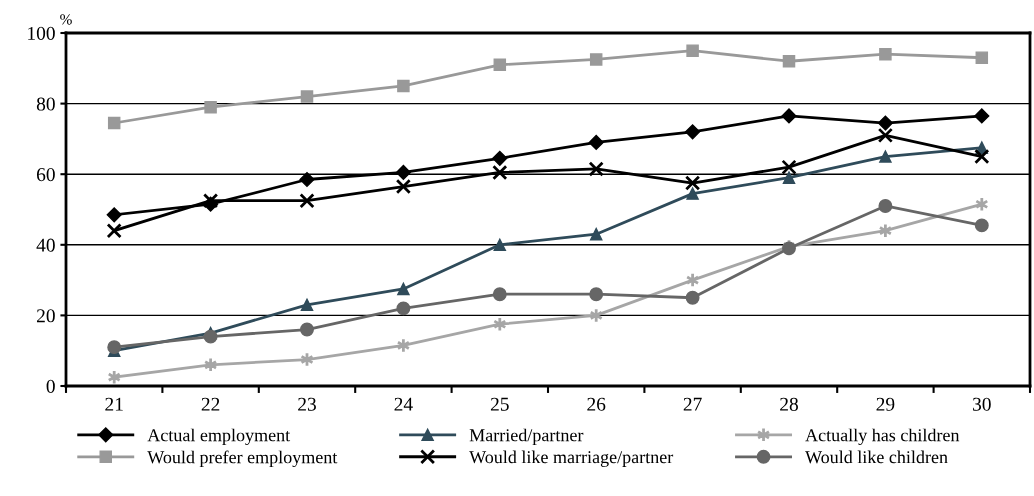 The width and height of the screenshot is (1034, 496). I want to click on y-axis-title: %, so click(66, 19).